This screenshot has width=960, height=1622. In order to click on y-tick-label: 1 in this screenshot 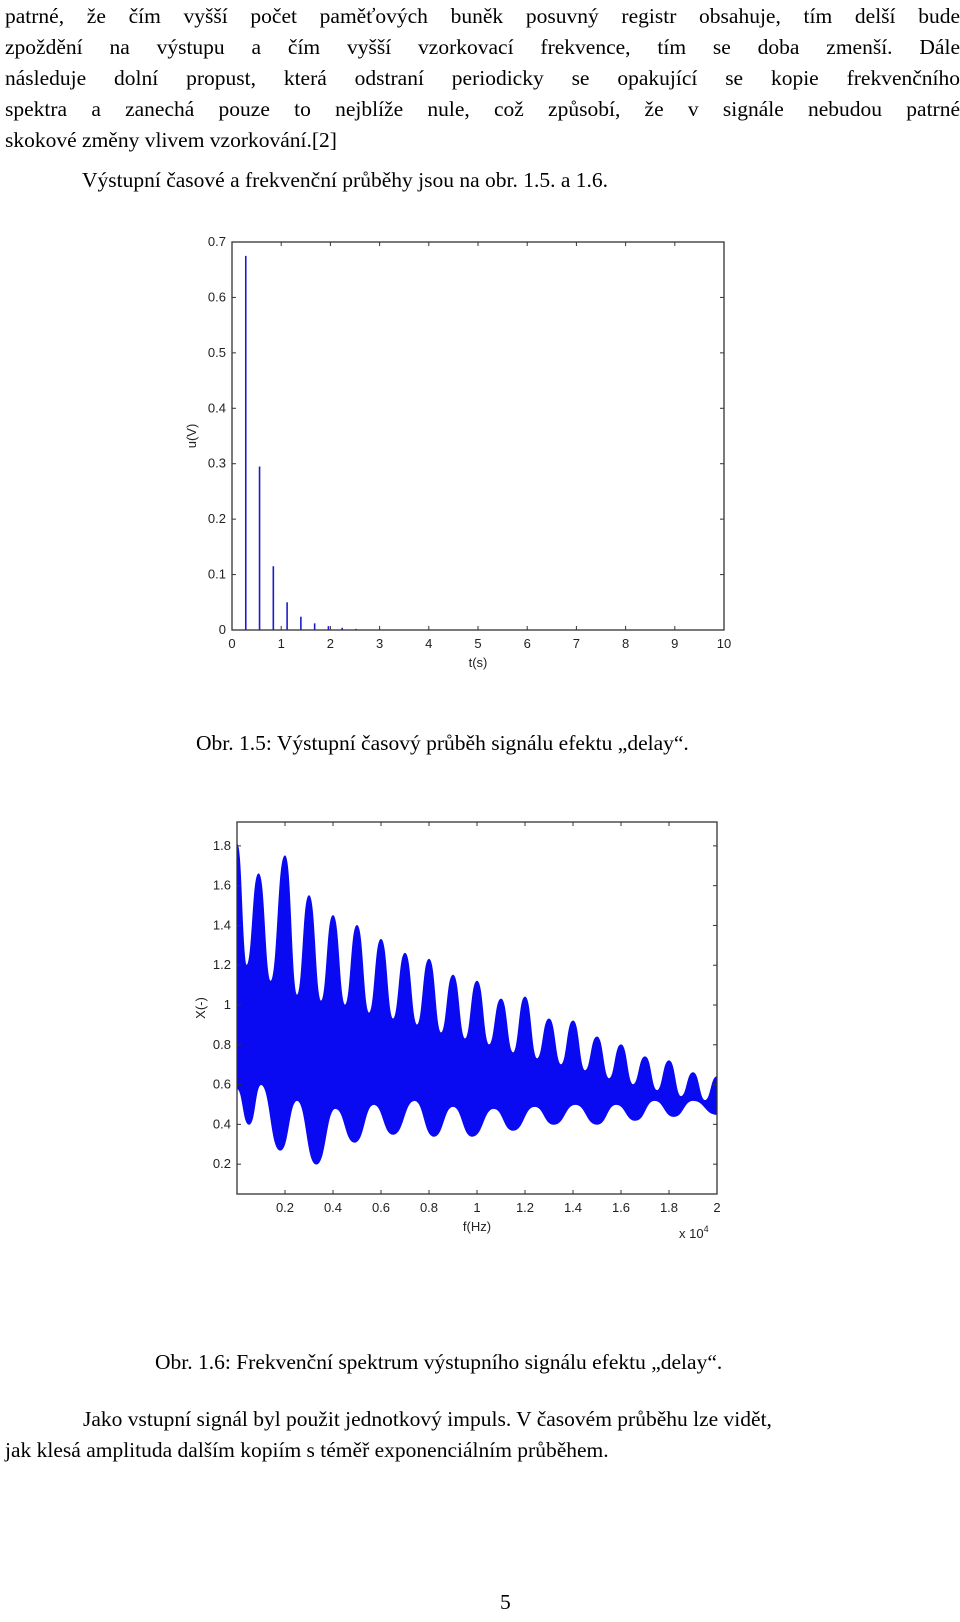, I will do `click(227, 1004)`.